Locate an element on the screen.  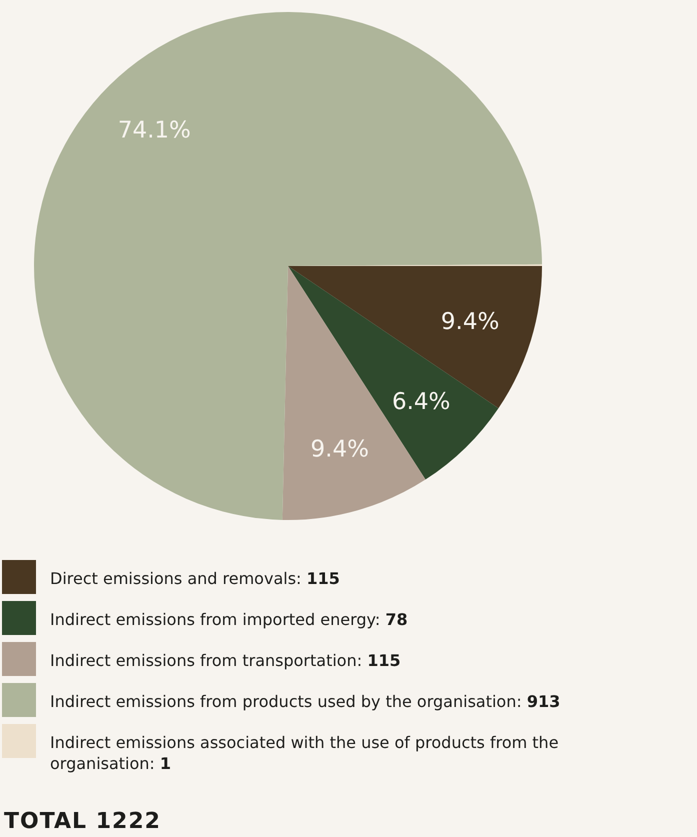
legend-label: Indirect emissions from transportation: 115 is located at coordinates (225, 660).